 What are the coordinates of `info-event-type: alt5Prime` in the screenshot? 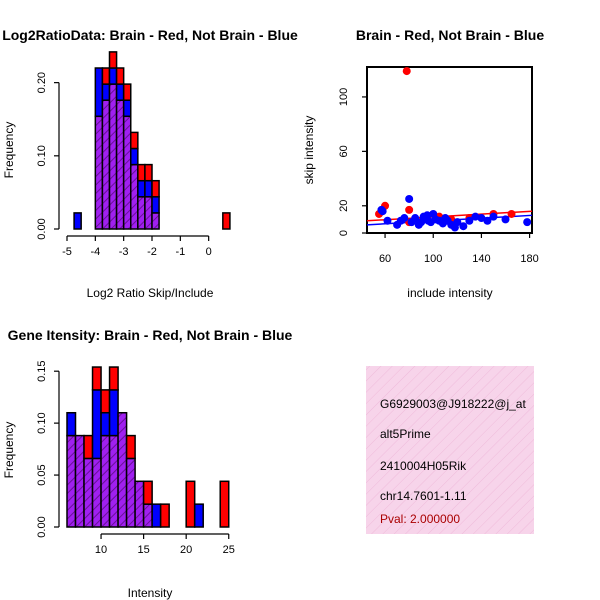 It's located at (405, 434).